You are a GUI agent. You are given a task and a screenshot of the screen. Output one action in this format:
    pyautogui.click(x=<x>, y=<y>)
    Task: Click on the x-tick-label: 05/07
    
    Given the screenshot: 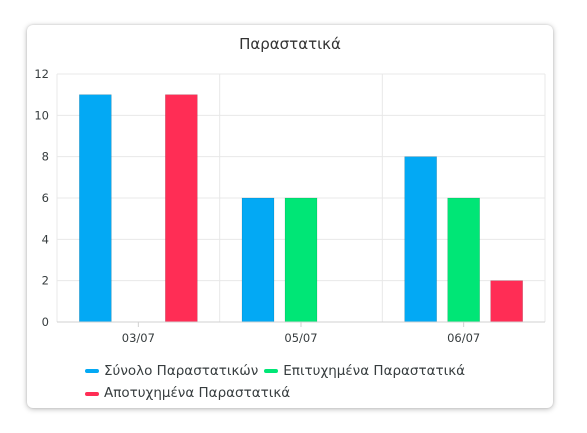 What is the action you would take?
    pyautogui.click(x=300, y=338)
    